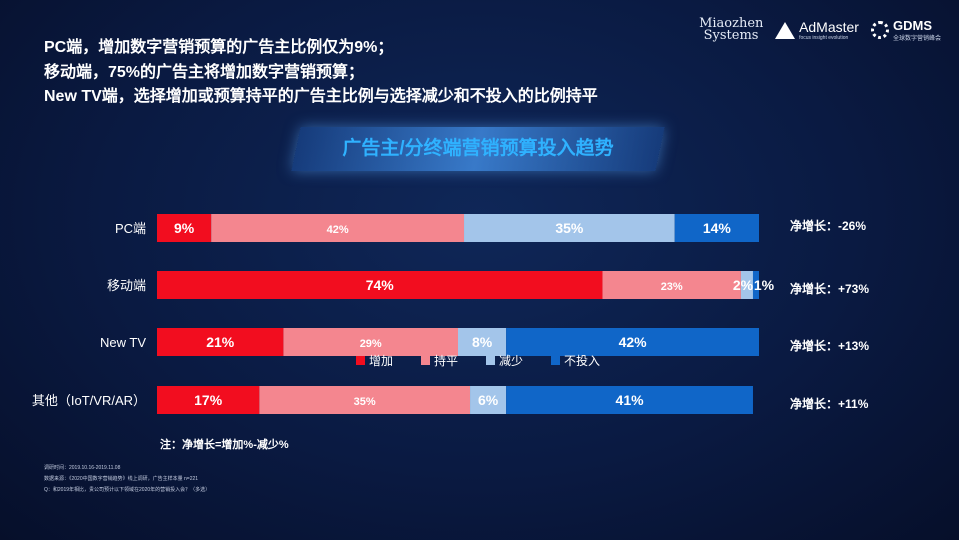 Image resolution: width=959 pixels, height=540 pixels. What do you see at coordinates (785, 30) in the screenshot?
I see `admaster-mark-icon` at bounding box center [785, 30].